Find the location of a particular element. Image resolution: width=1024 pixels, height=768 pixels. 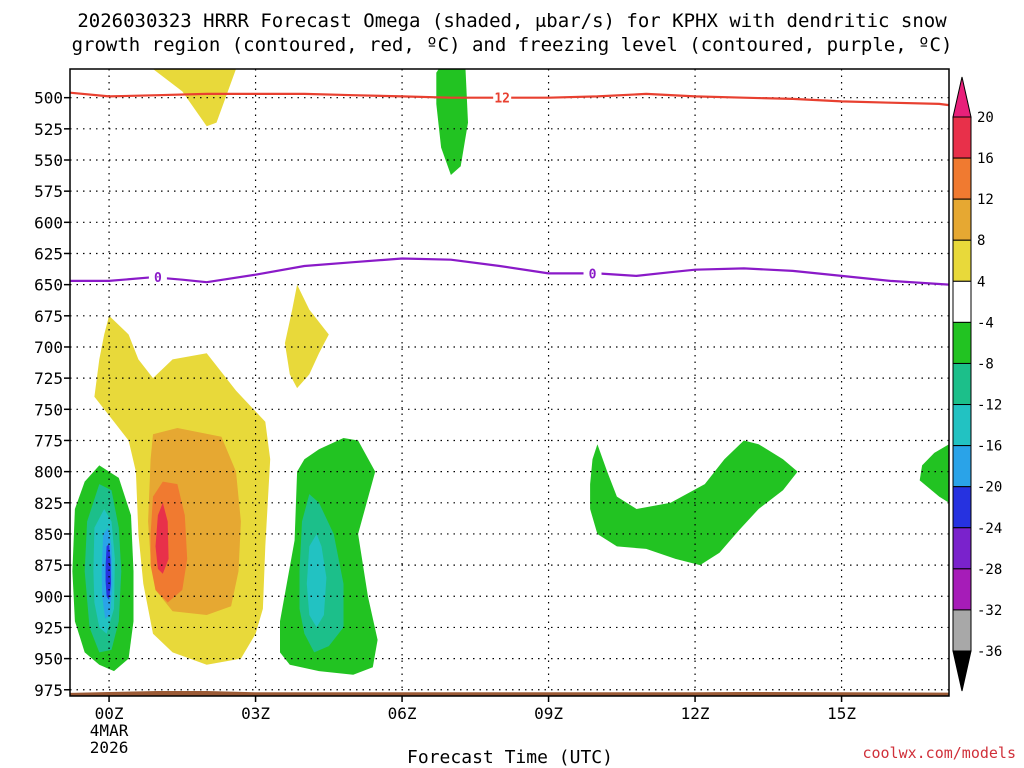

colorbar-label-0: 20 is located at coordinates (985, 118).